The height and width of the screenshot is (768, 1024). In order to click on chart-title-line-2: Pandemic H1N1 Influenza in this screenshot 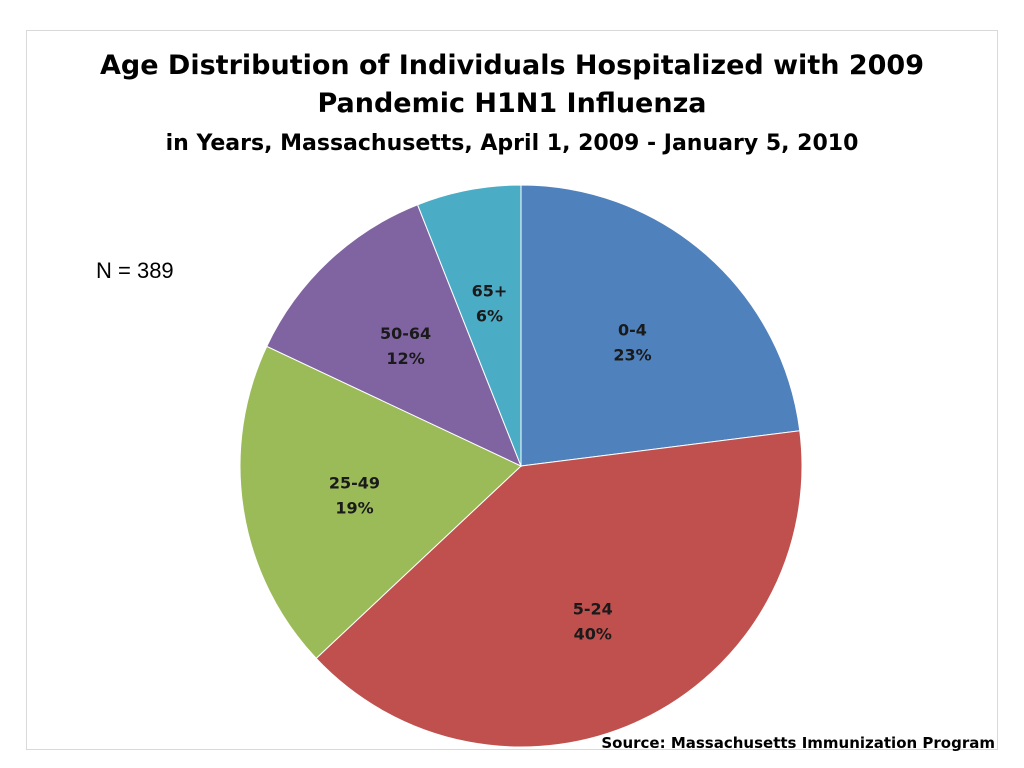, I will do `click(512, 103)`.